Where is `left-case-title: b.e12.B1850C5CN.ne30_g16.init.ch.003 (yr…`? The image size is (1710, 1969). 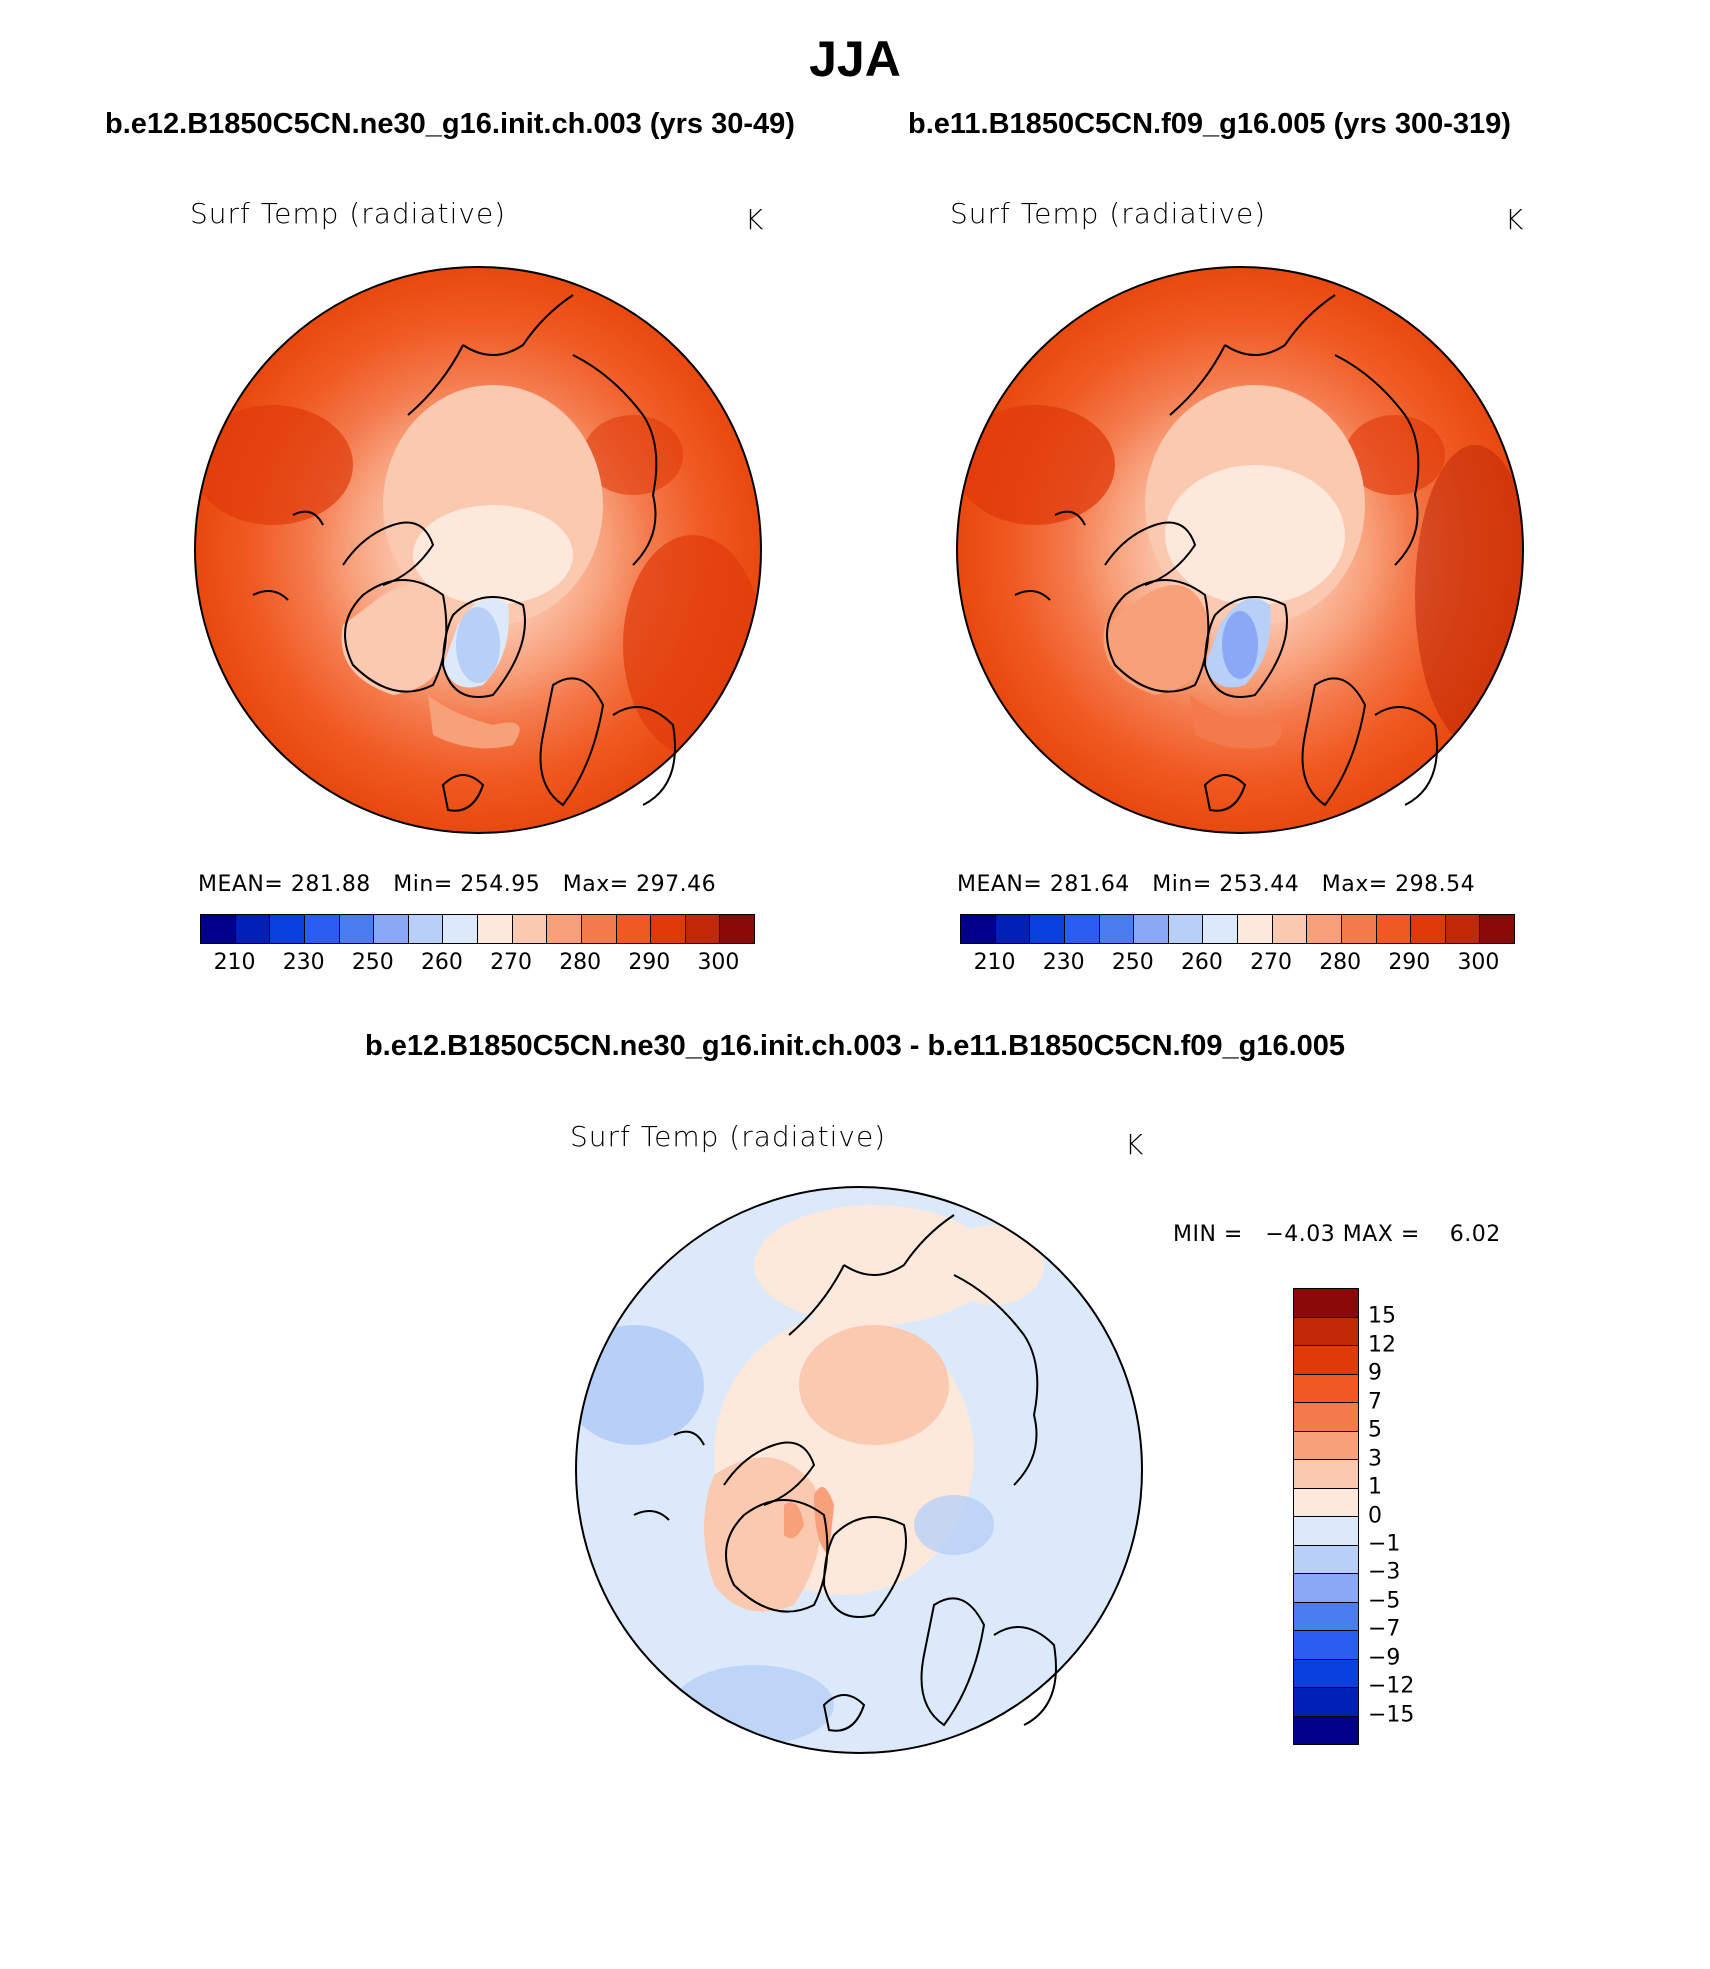 left-case-title: b.e12.B1850C5CN.ne30_g16.init.ch.003 (yr… is located at coordinates (450, 124).